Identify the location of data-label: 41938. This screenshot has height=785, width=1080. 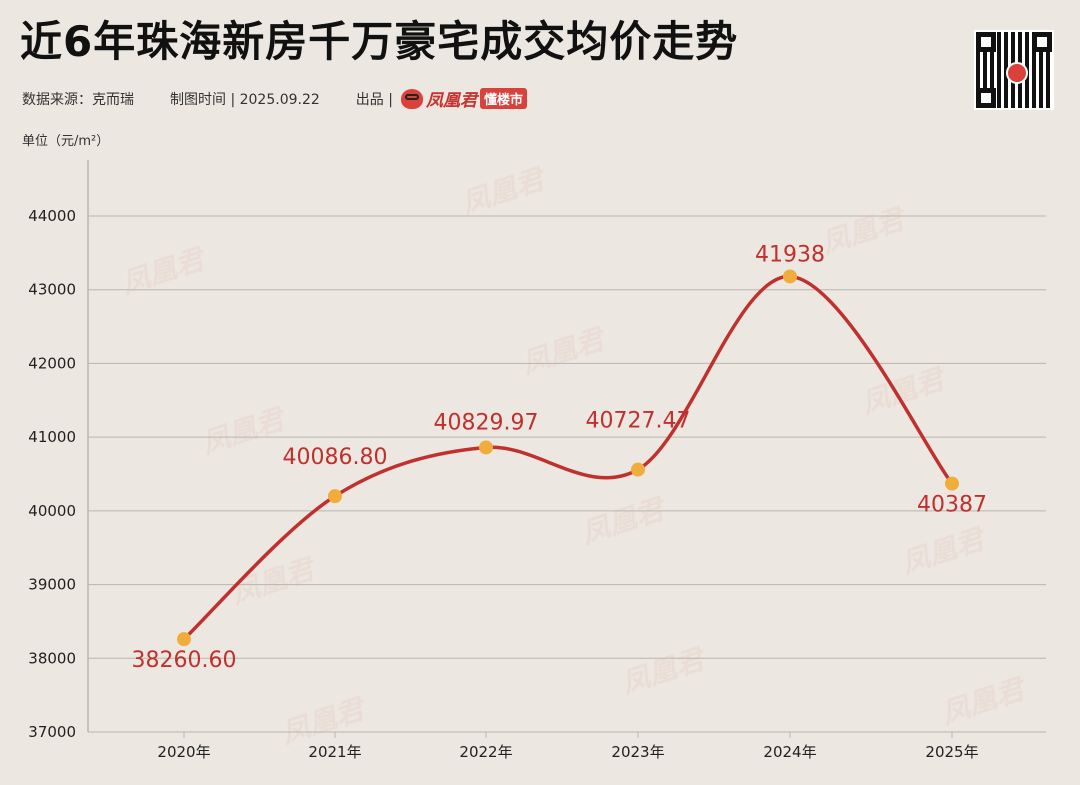
(790, 254).